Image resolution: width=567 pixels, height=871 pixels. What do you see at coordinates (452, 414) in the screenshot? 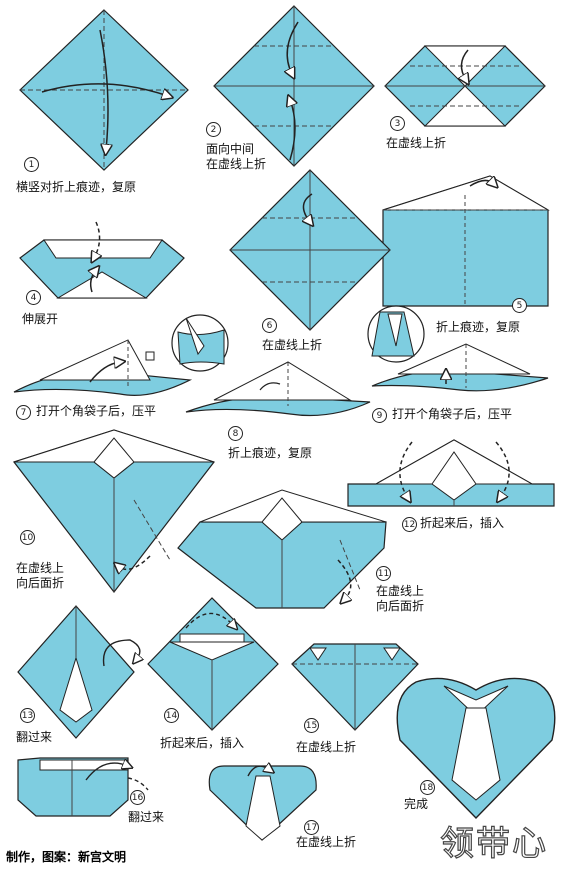
I see `step-9-label: 打开个角袋子后，压平` at bounding box center [452, 414].